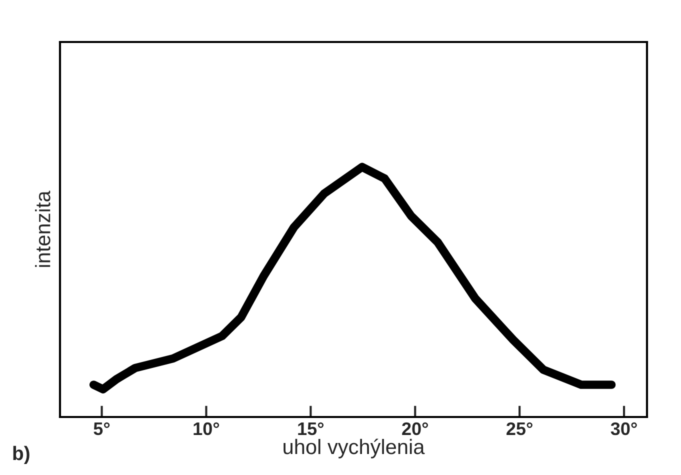 The height and width of the screenshot is (475, 681). What do you see at coordinates (354, 448) in the screenshot?
I see `x-axis-title: uhol vychýlenia` at bounding box center [354, 448].